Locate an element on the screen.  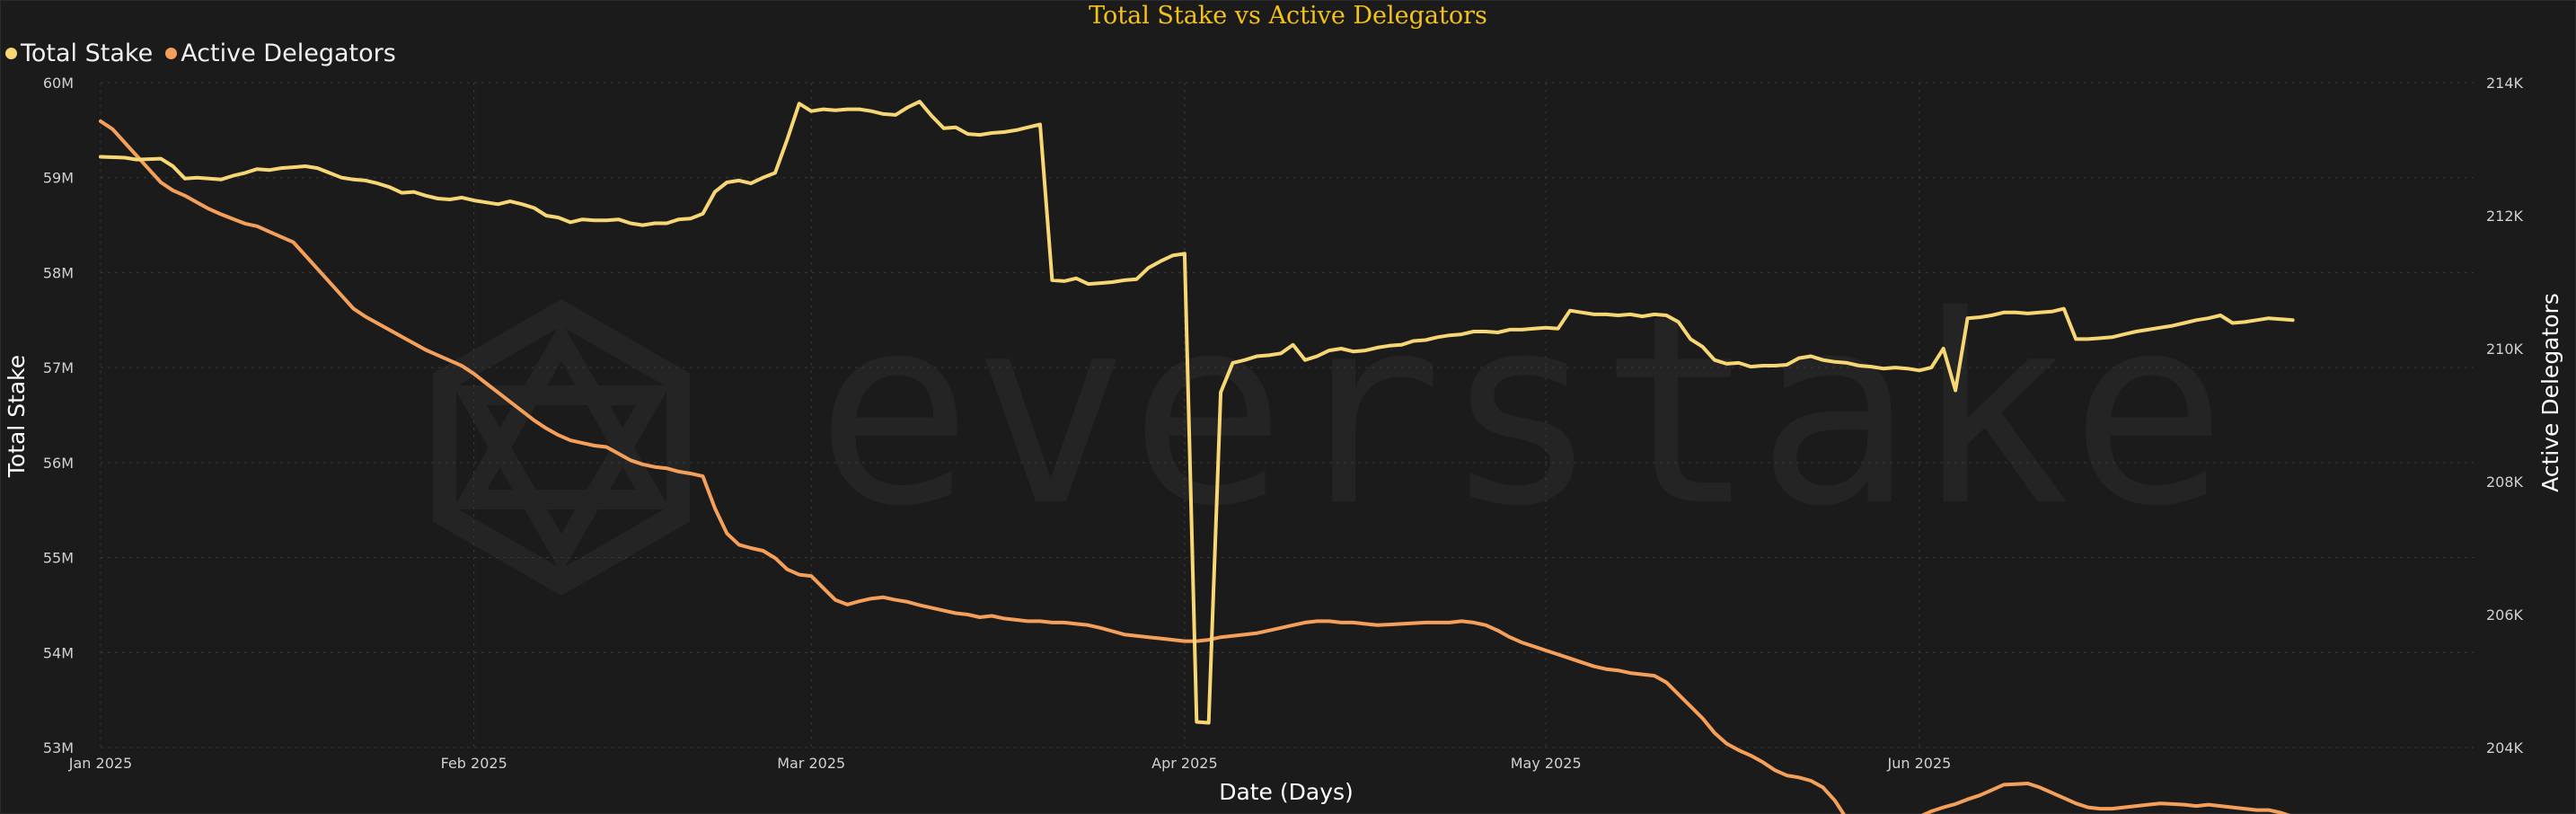
y-right-tick-label: 212K is located at coordinates (2505, 216).